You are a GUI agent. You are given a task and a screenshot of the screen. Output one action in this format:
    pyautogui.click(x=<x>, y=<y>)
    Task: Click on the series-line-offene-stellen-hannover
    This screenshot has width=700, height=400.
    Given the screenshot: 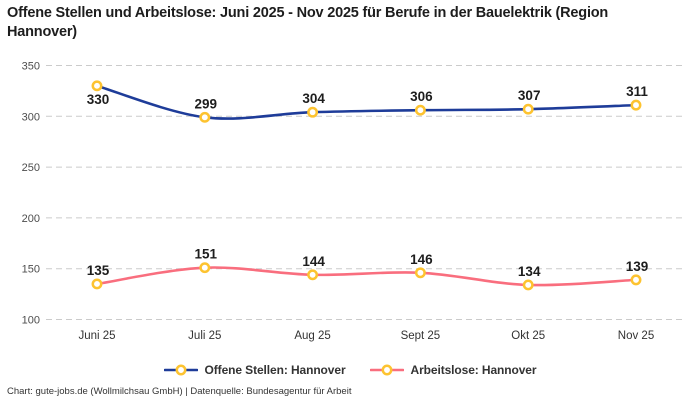 What is the action you would take?
    pyautogui.click(x=366, y=102)
    